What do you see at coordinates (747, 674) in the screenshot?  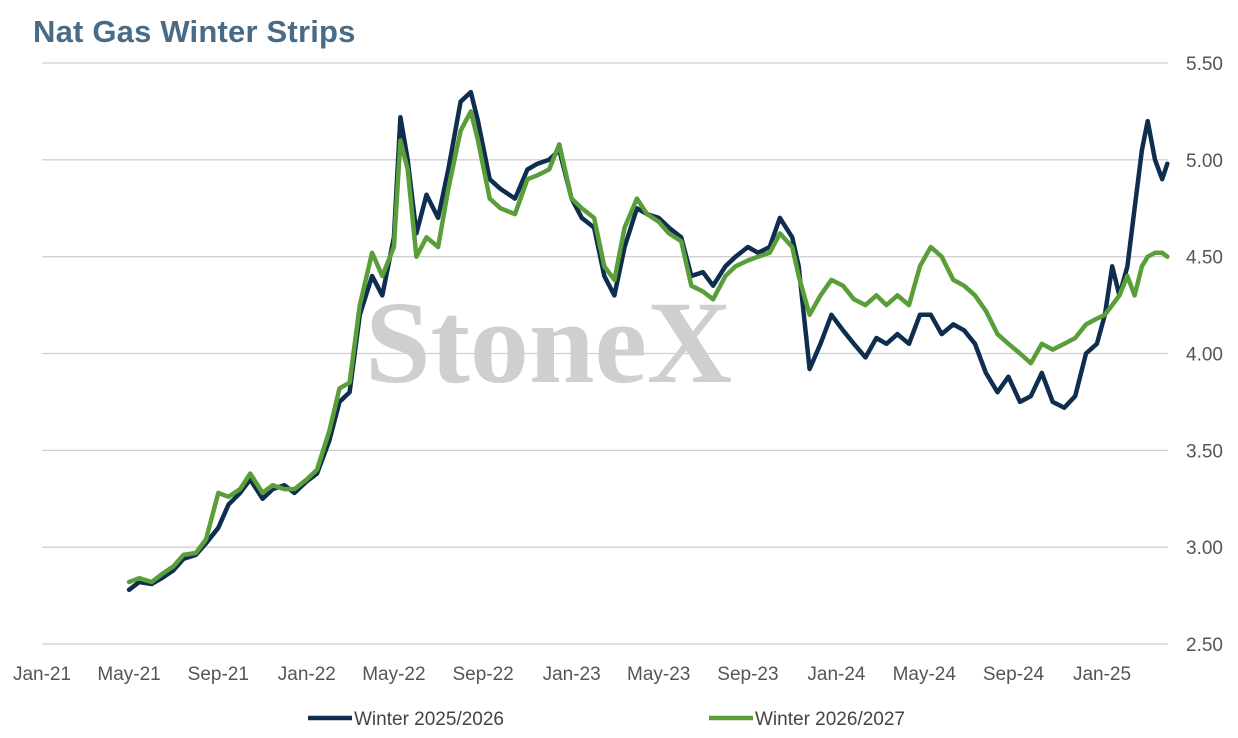 I see `x-tick-label: Sep-23` at bounding box center [747, 674].